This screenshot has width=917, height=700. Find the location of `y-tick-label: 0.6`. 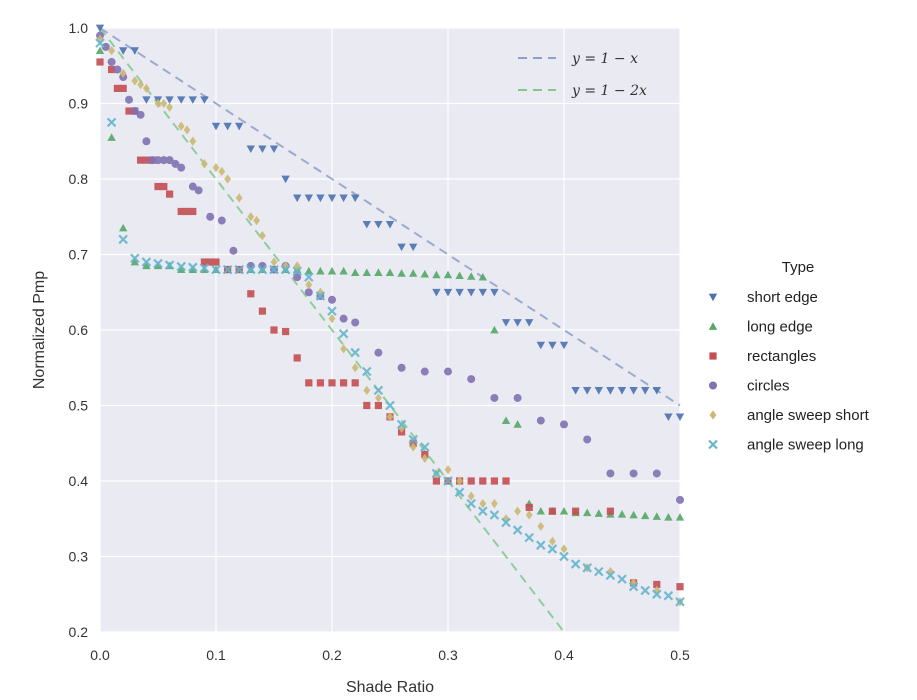

y-tick-label: 0.6 is located at coordinates (79, 330).